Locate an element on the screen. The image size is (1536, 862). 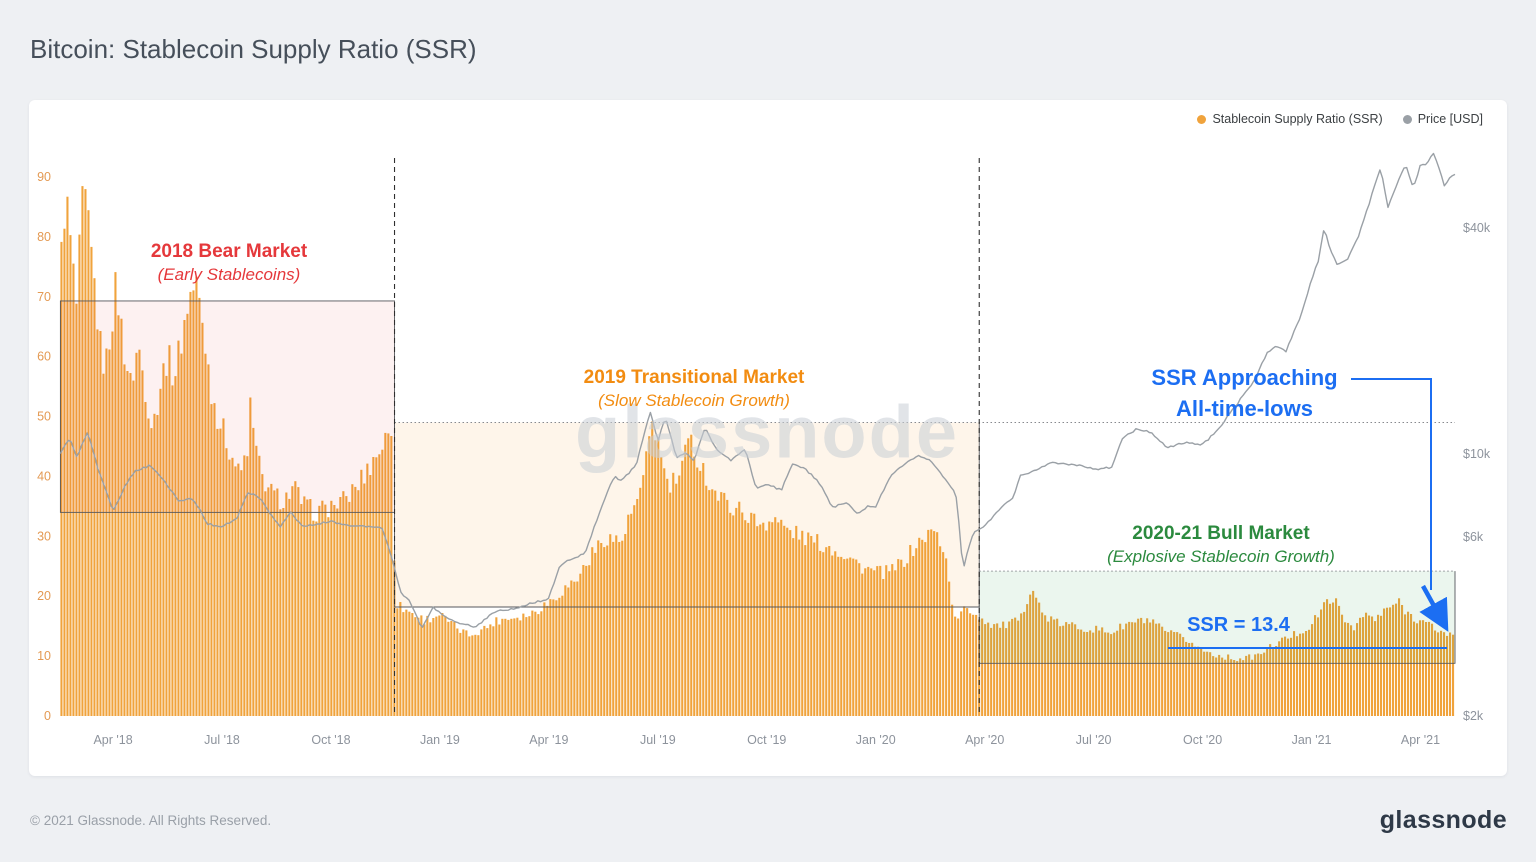
x-axis-tick: Jan '21 is located at coordinates (1312, 740).